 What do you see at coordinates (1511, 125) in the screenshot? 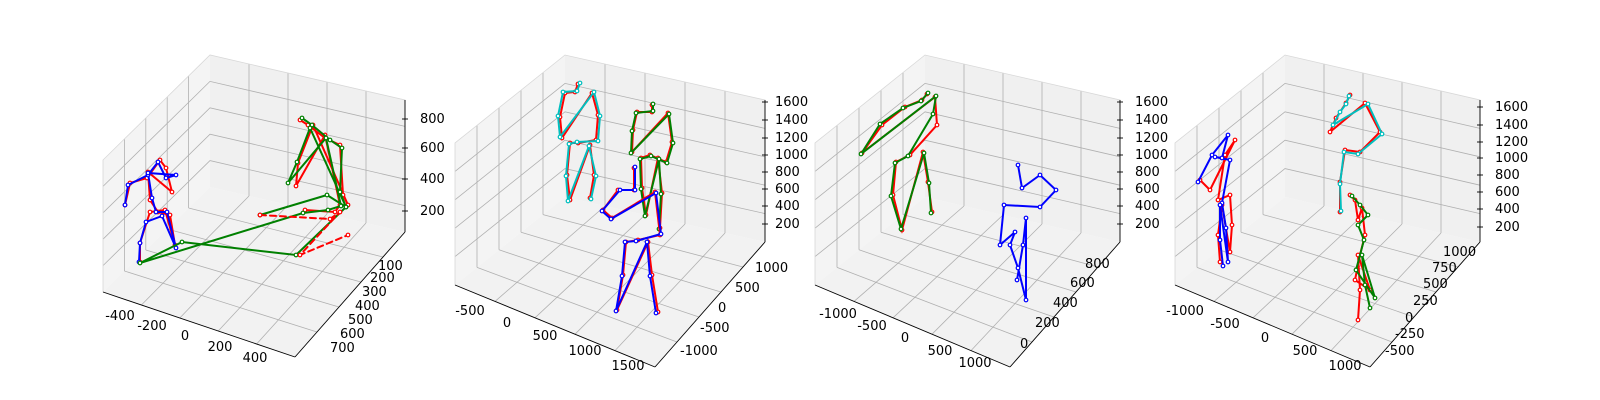
I see `z-tick-label: 1400` at bounding box center [1511, 125].